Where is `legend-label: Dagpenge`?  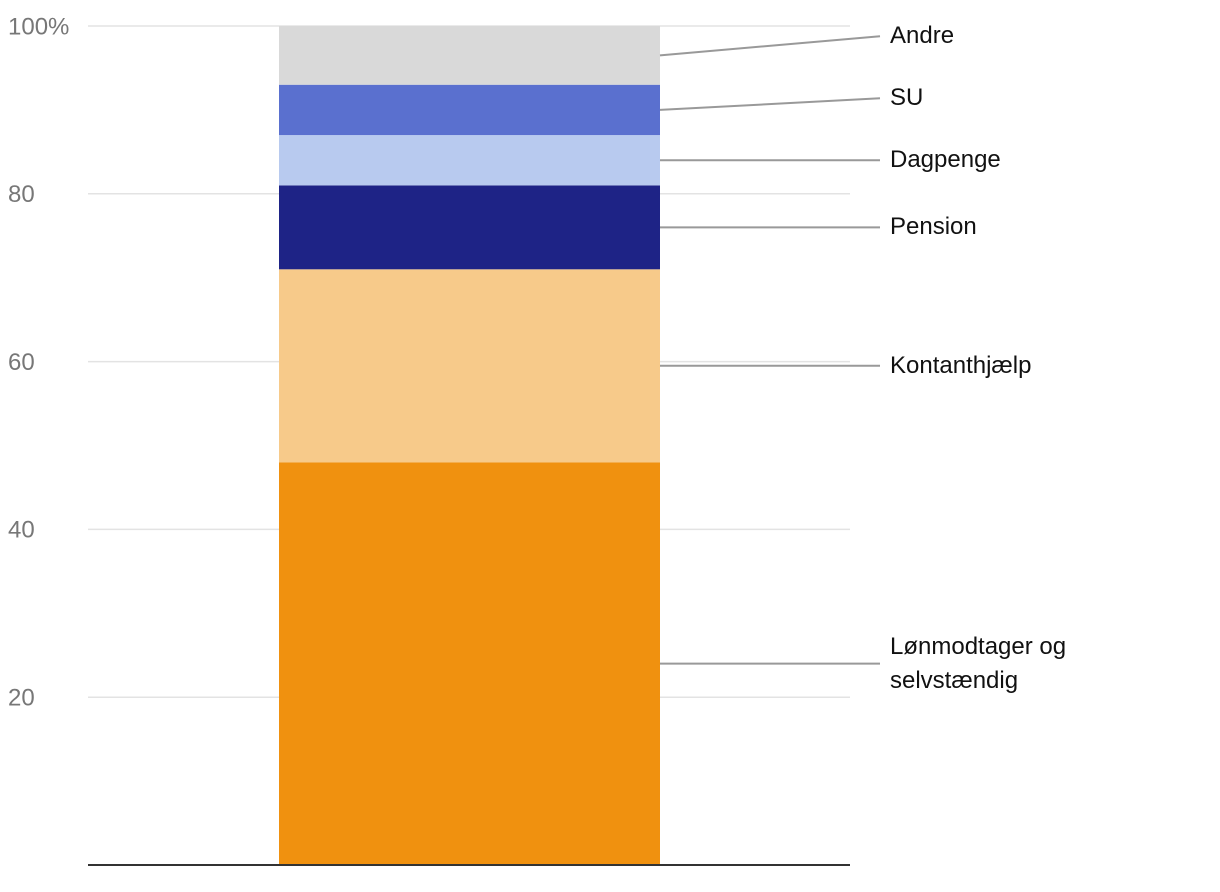
legend-label: Dagpenge is located at coordinates (945, 160).